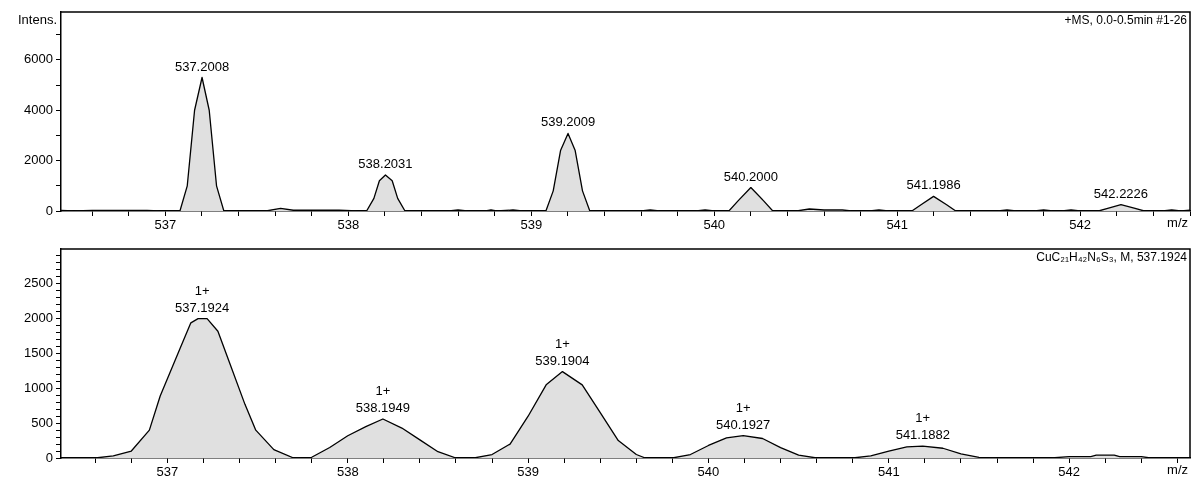 The height and width of the screenshot is (482, 1193). I want to click on annotation: 1+ 537.1924, so click(202, 298).